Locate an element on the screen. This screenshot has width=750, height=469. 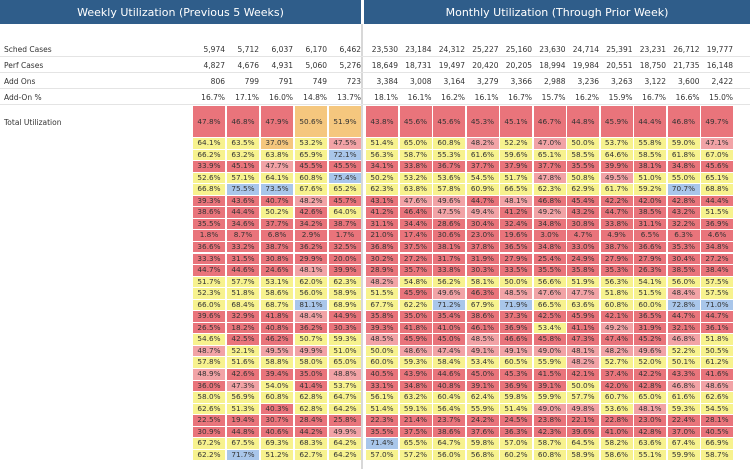
monthly-utilization-cell: 71.2% is located at coordinates (449, 305).